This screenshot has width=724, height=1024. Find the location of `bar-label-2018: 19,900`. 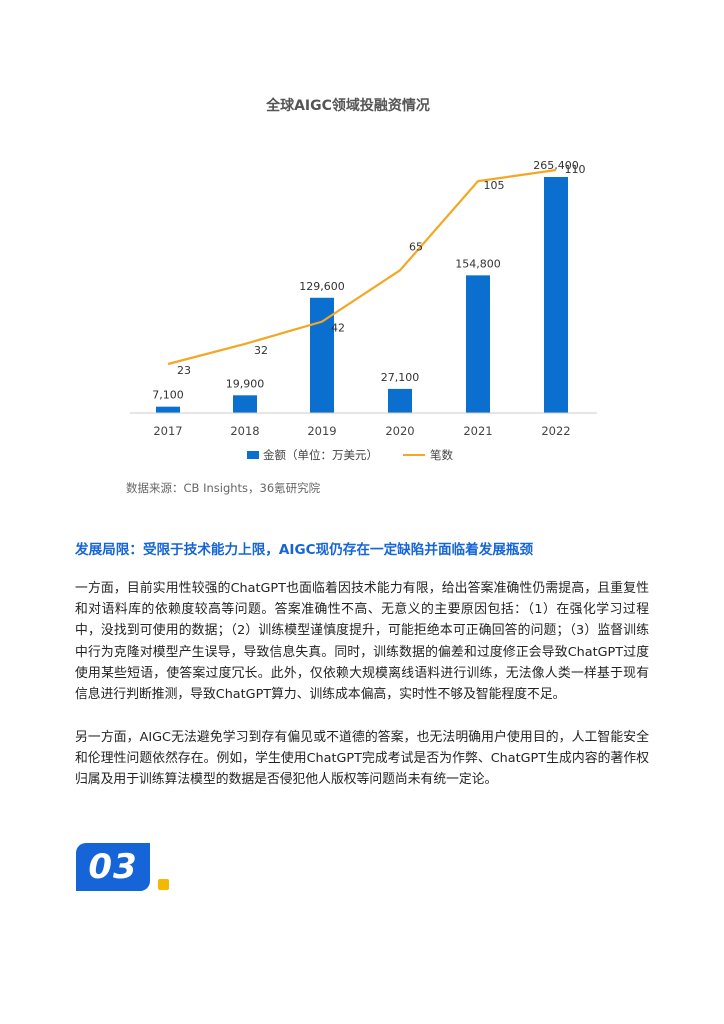

bar-label-2018: 19,900 is located at coordinates (245, 383).